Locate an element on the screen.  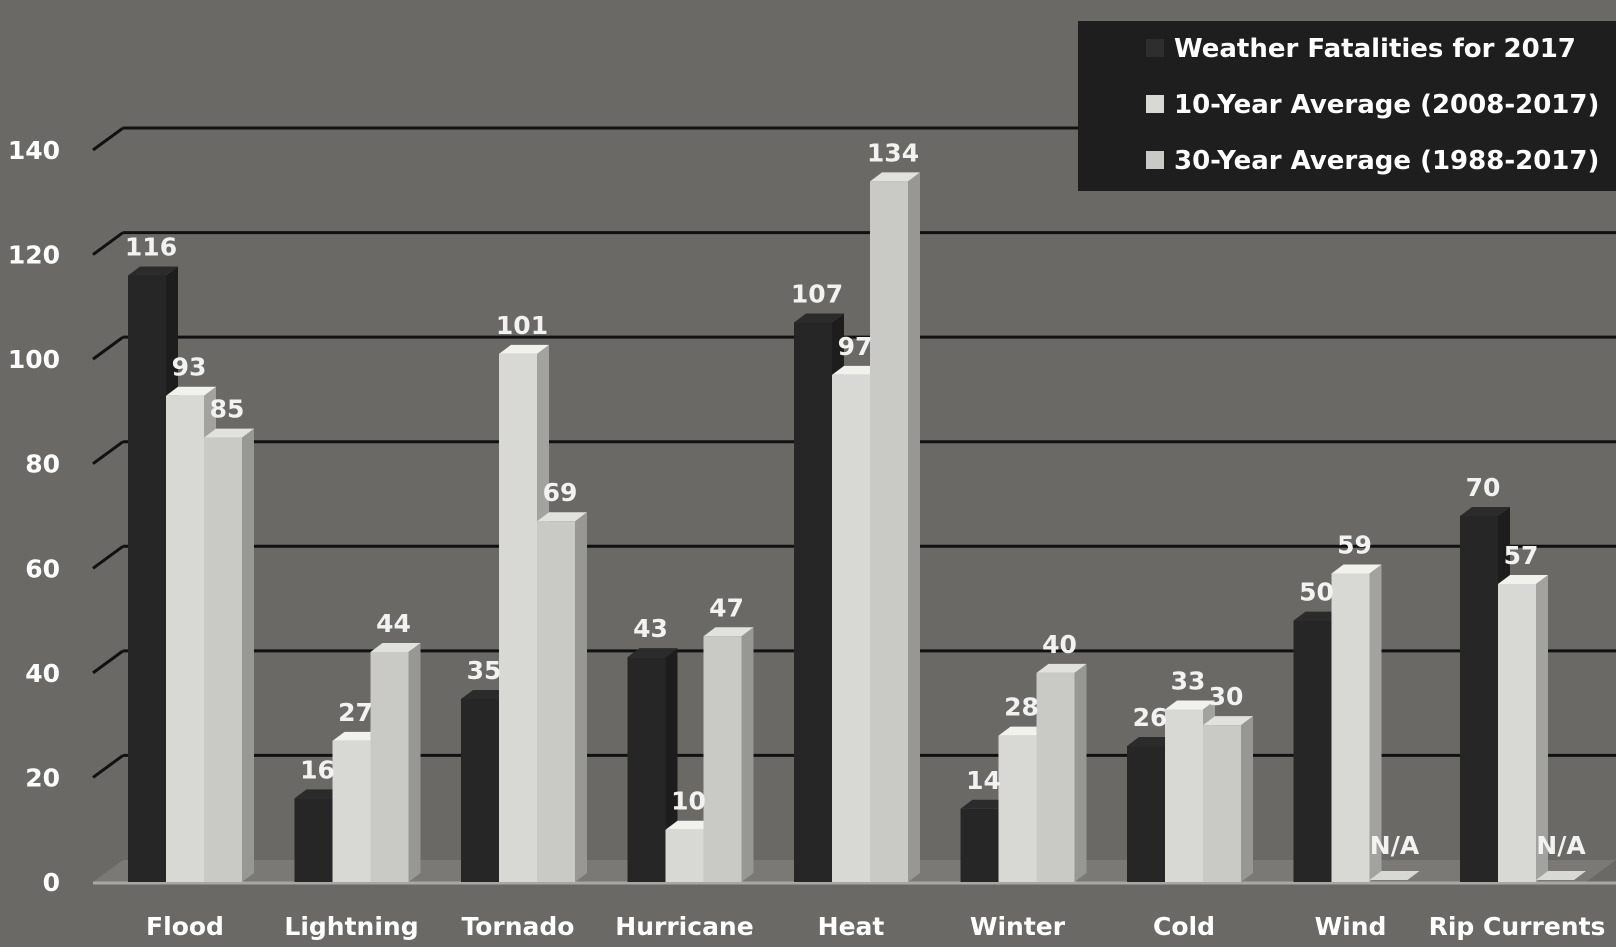
x-tick-label: Lightning is located at coordinates (351, 926).